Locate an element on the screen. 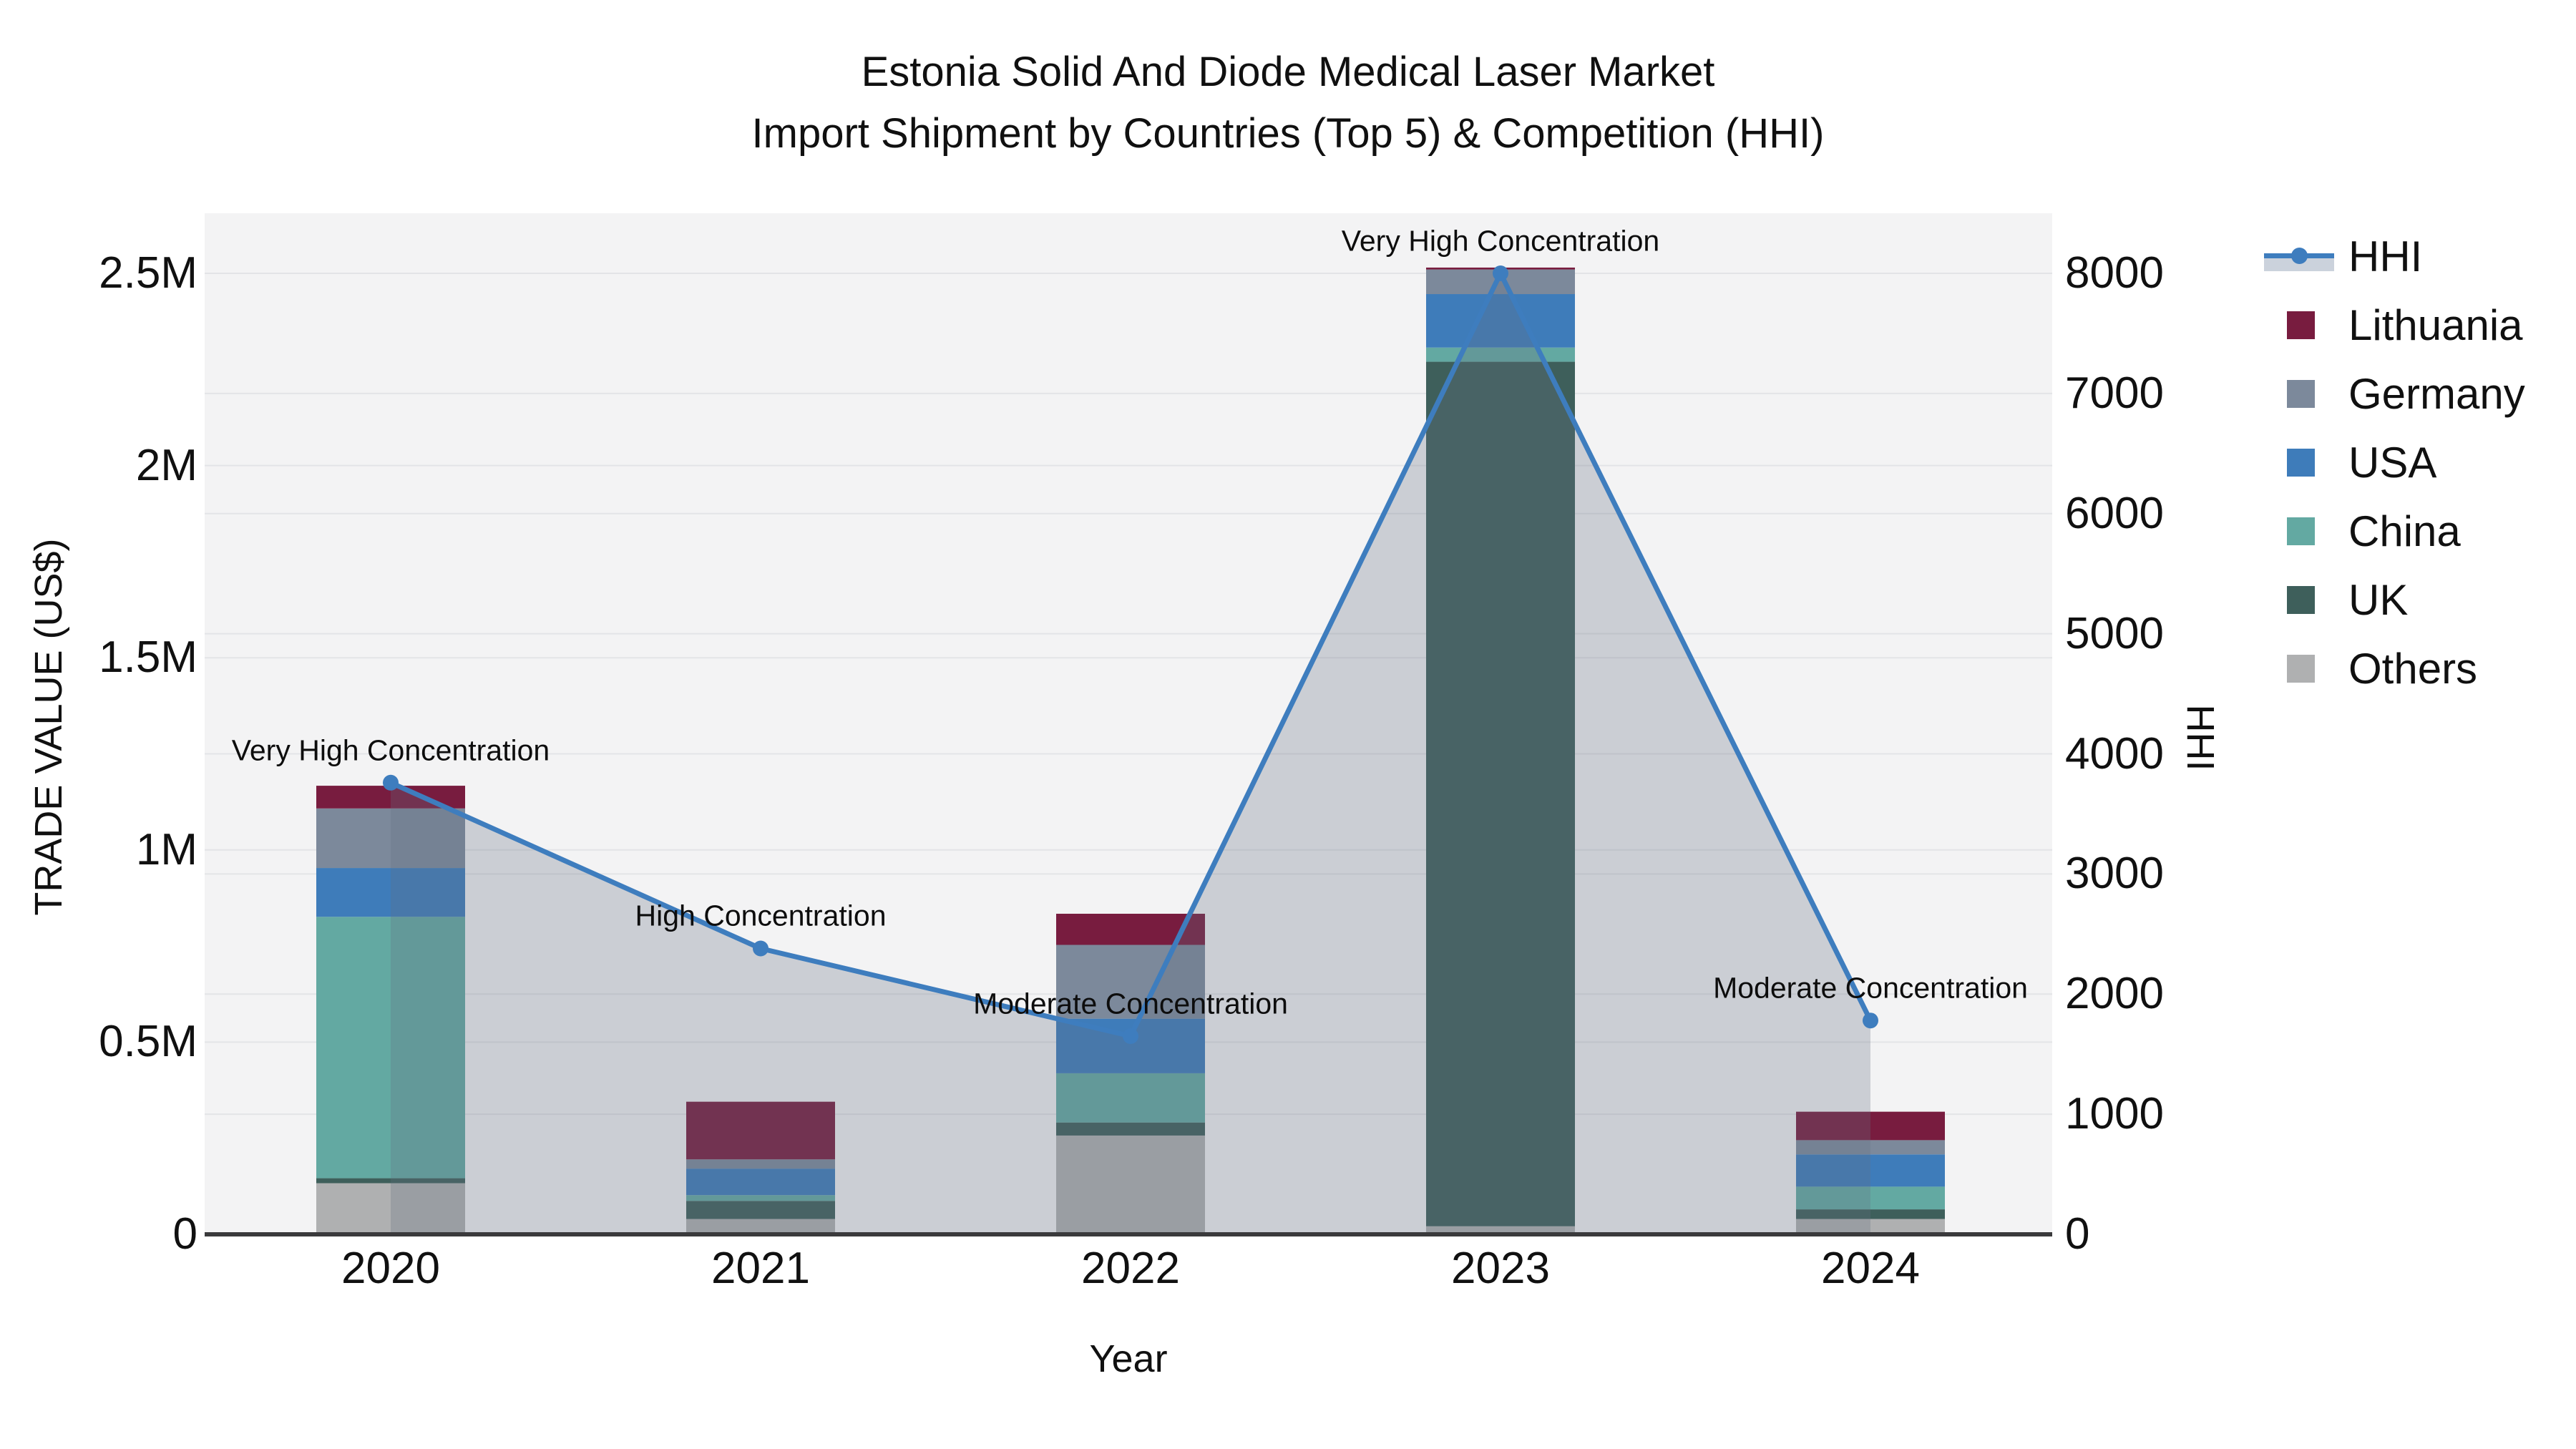  legend-item-hhi: HHI is located at coordinates (2338, 256).